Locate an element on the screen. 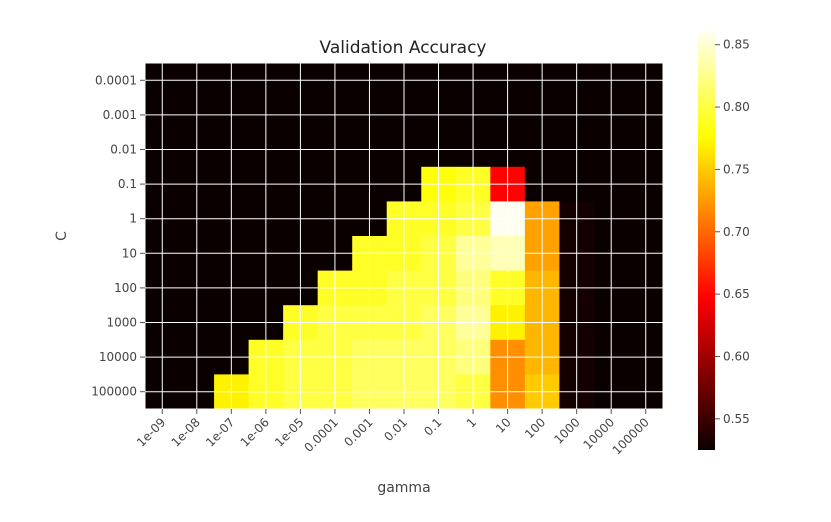 The width and height of the screenshot is (831, 522). x-tick-label: 0.1 is located at coordinates (432, 426).